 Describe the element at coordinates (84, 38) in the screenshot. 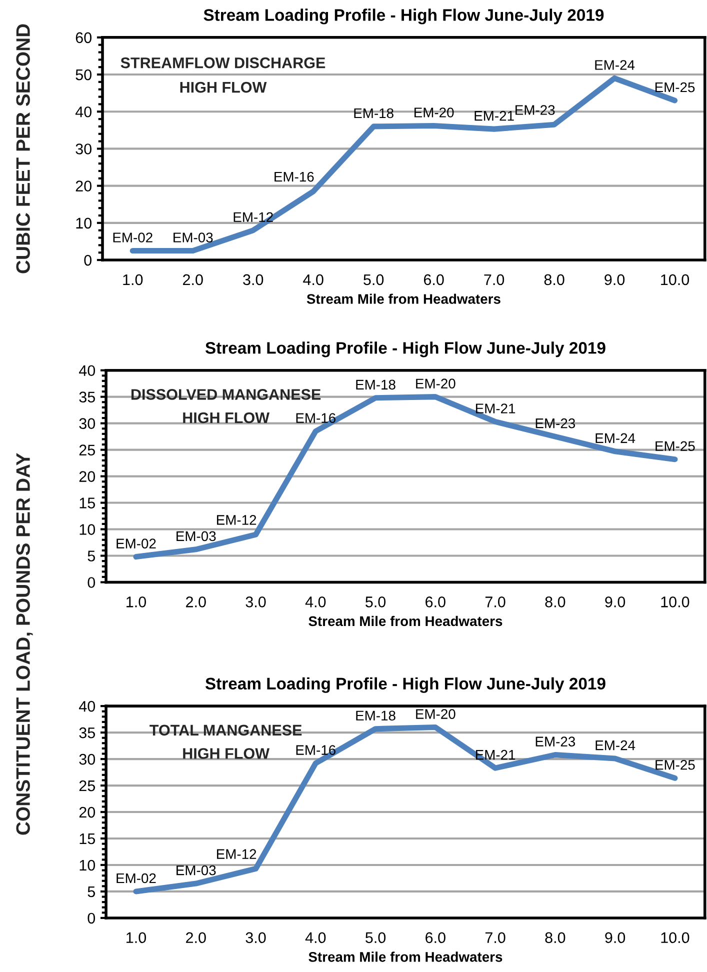

I see `y-tick-label: 60` at that location.